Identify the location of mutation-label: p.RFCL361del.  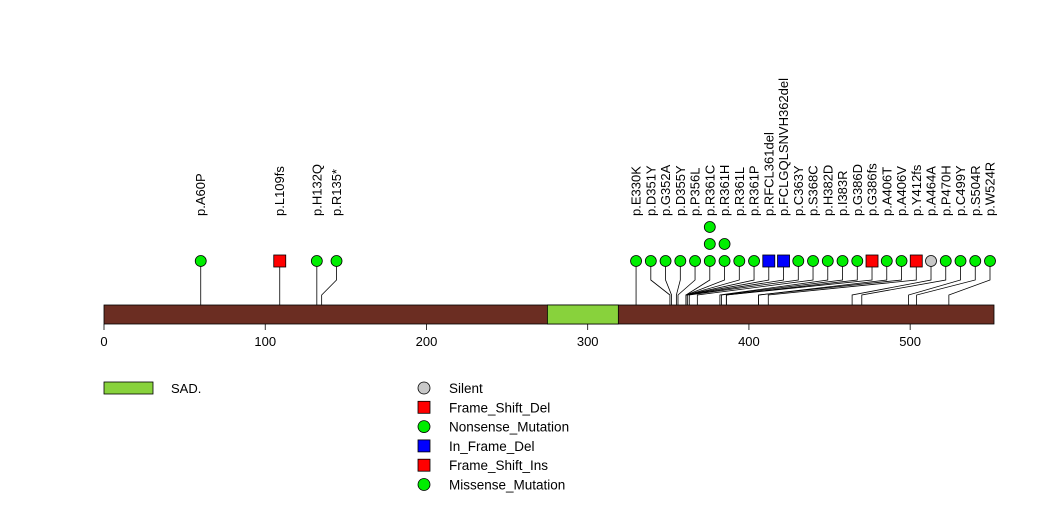
(768, 174).